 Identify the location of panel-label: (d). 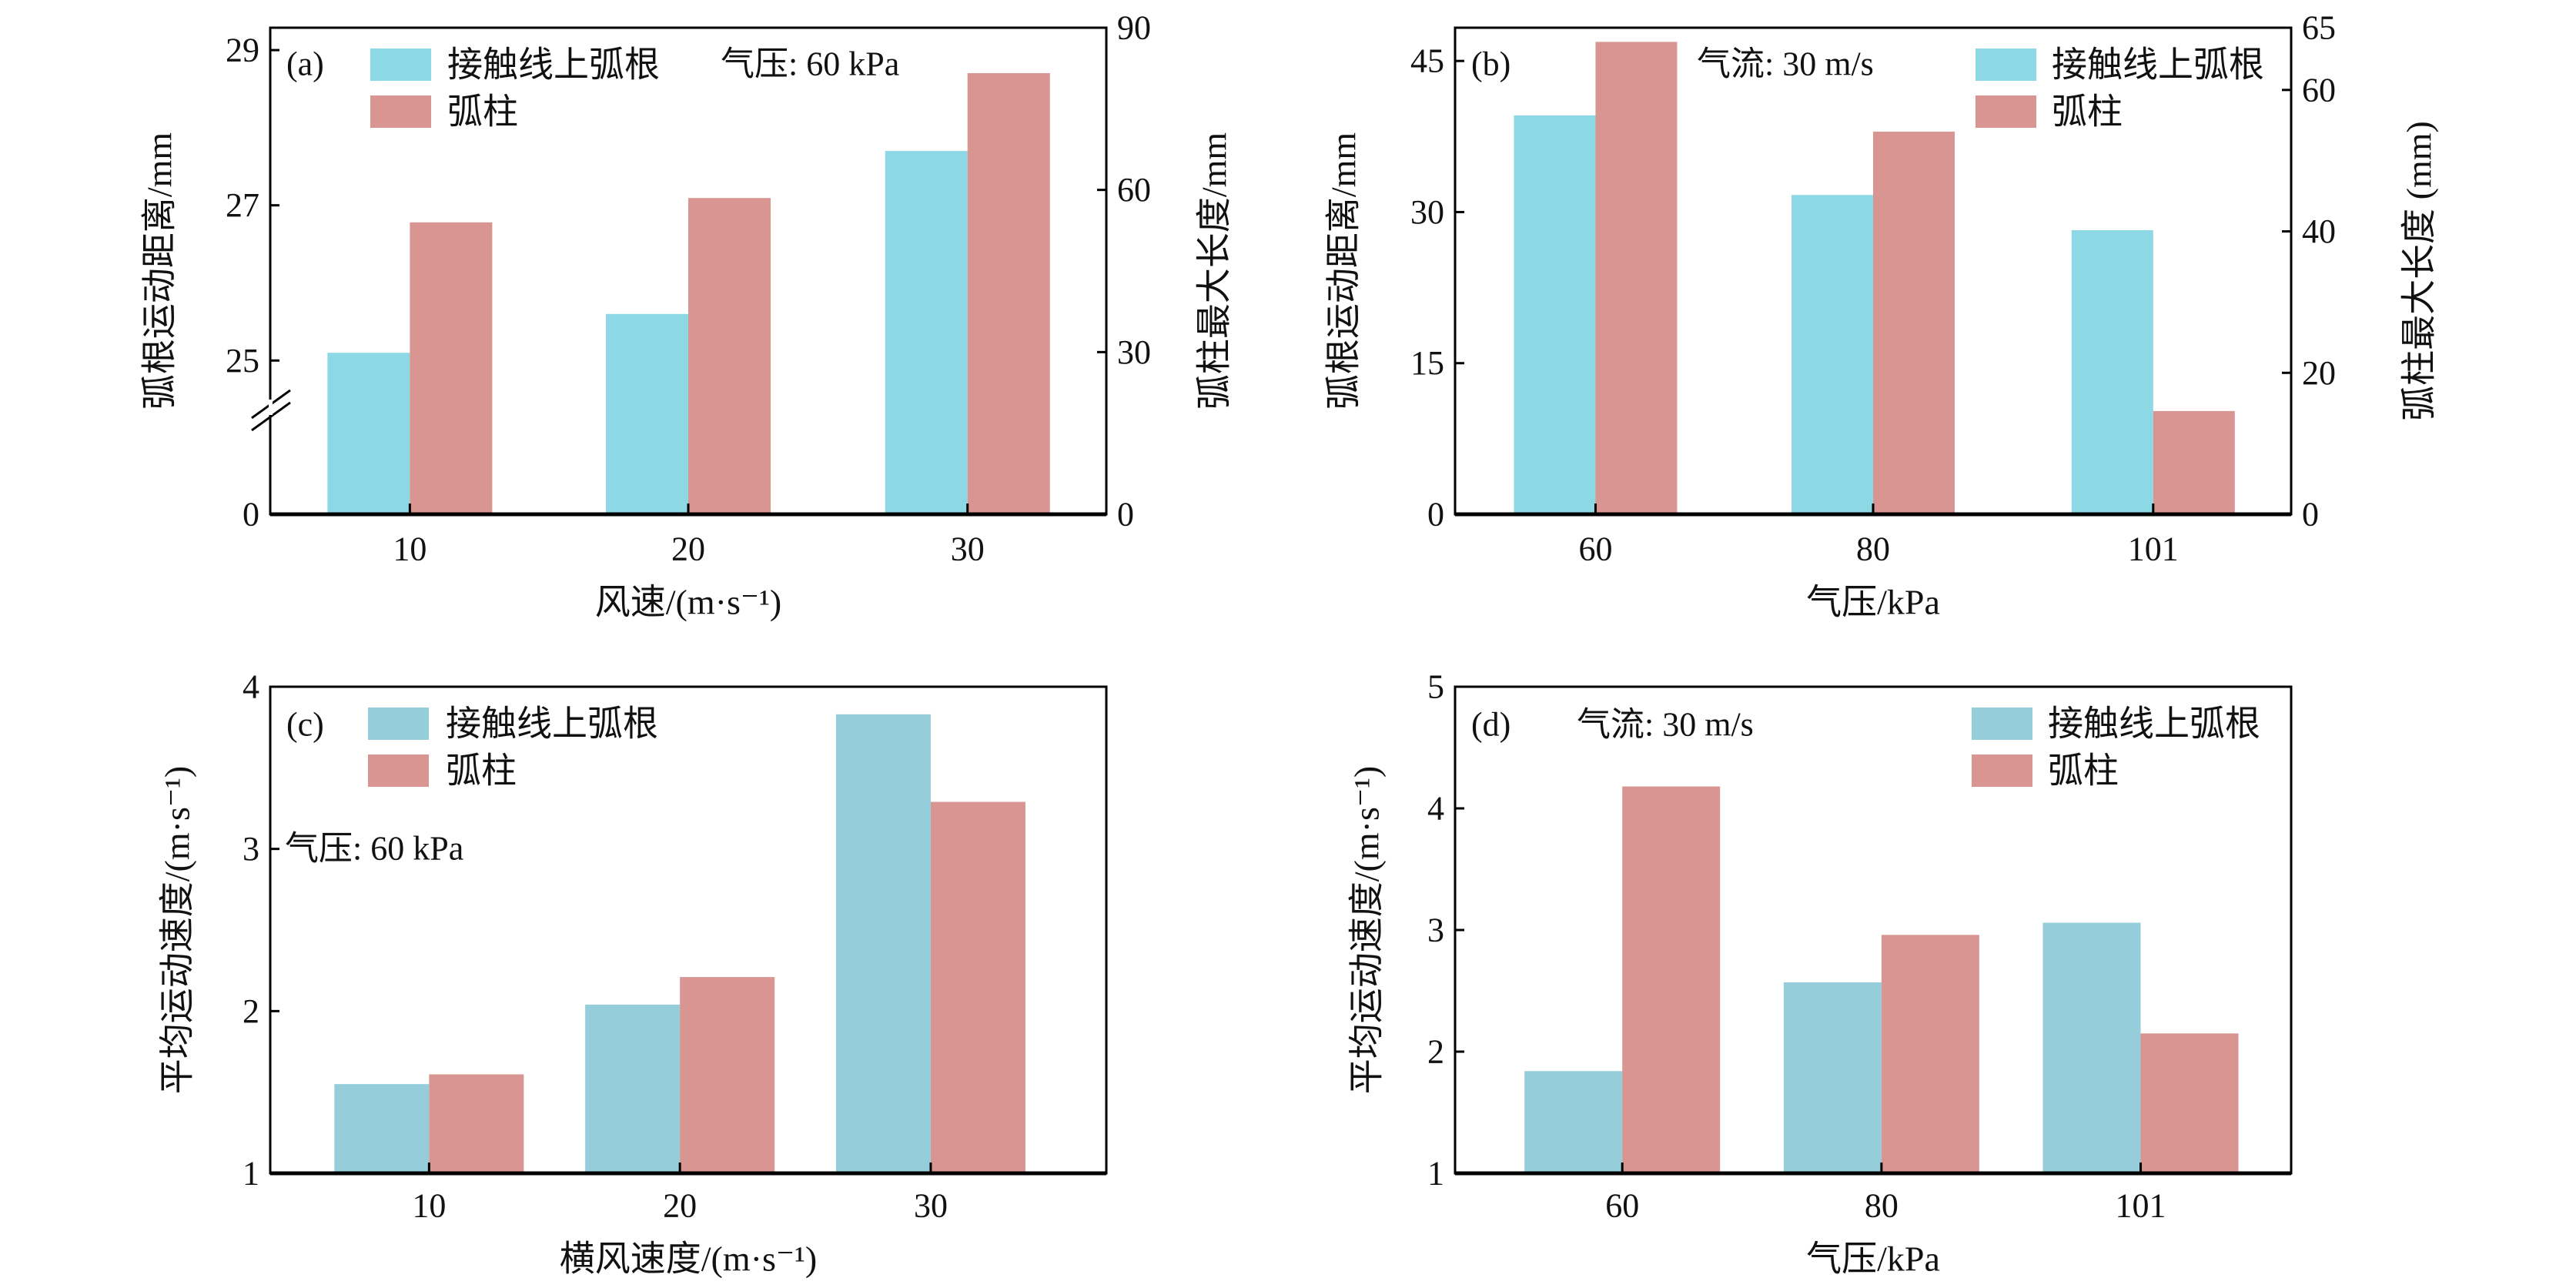
(1491, 725).